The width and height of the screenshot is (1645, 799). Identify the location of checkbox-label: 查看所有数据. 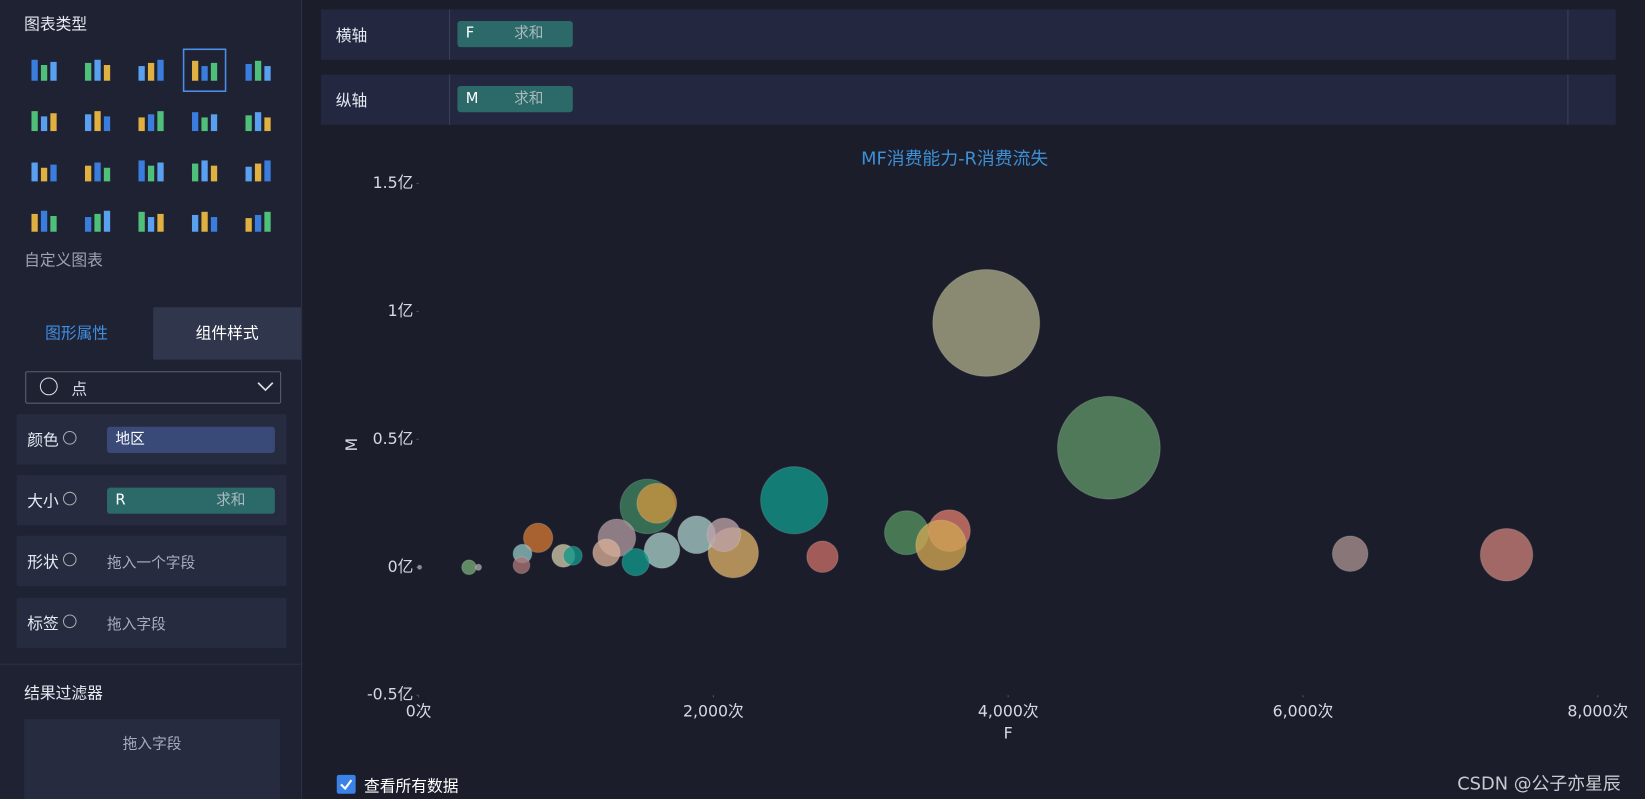
(411, 786).